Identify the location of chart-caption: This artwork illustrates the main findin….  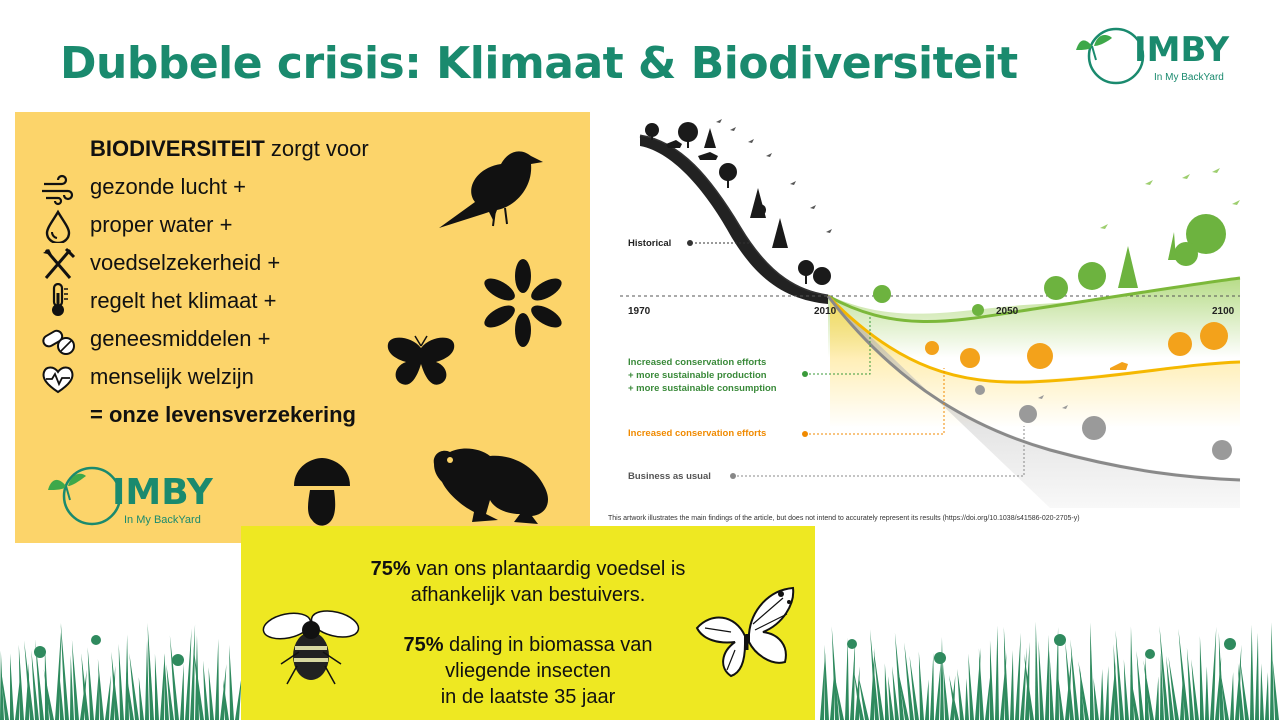
(844, 518).